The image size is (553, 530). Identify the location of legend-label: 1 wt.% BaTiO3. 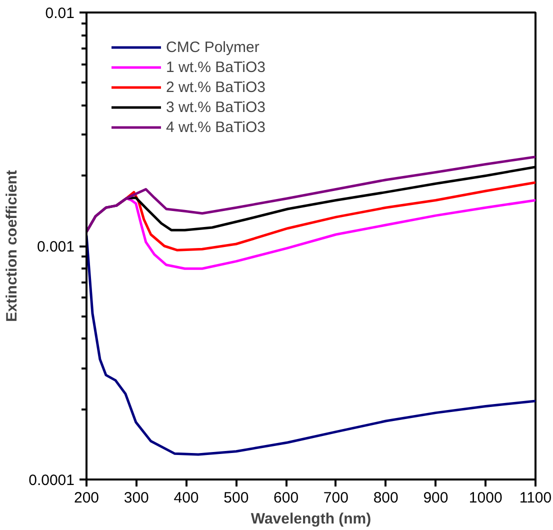
(216, 67).